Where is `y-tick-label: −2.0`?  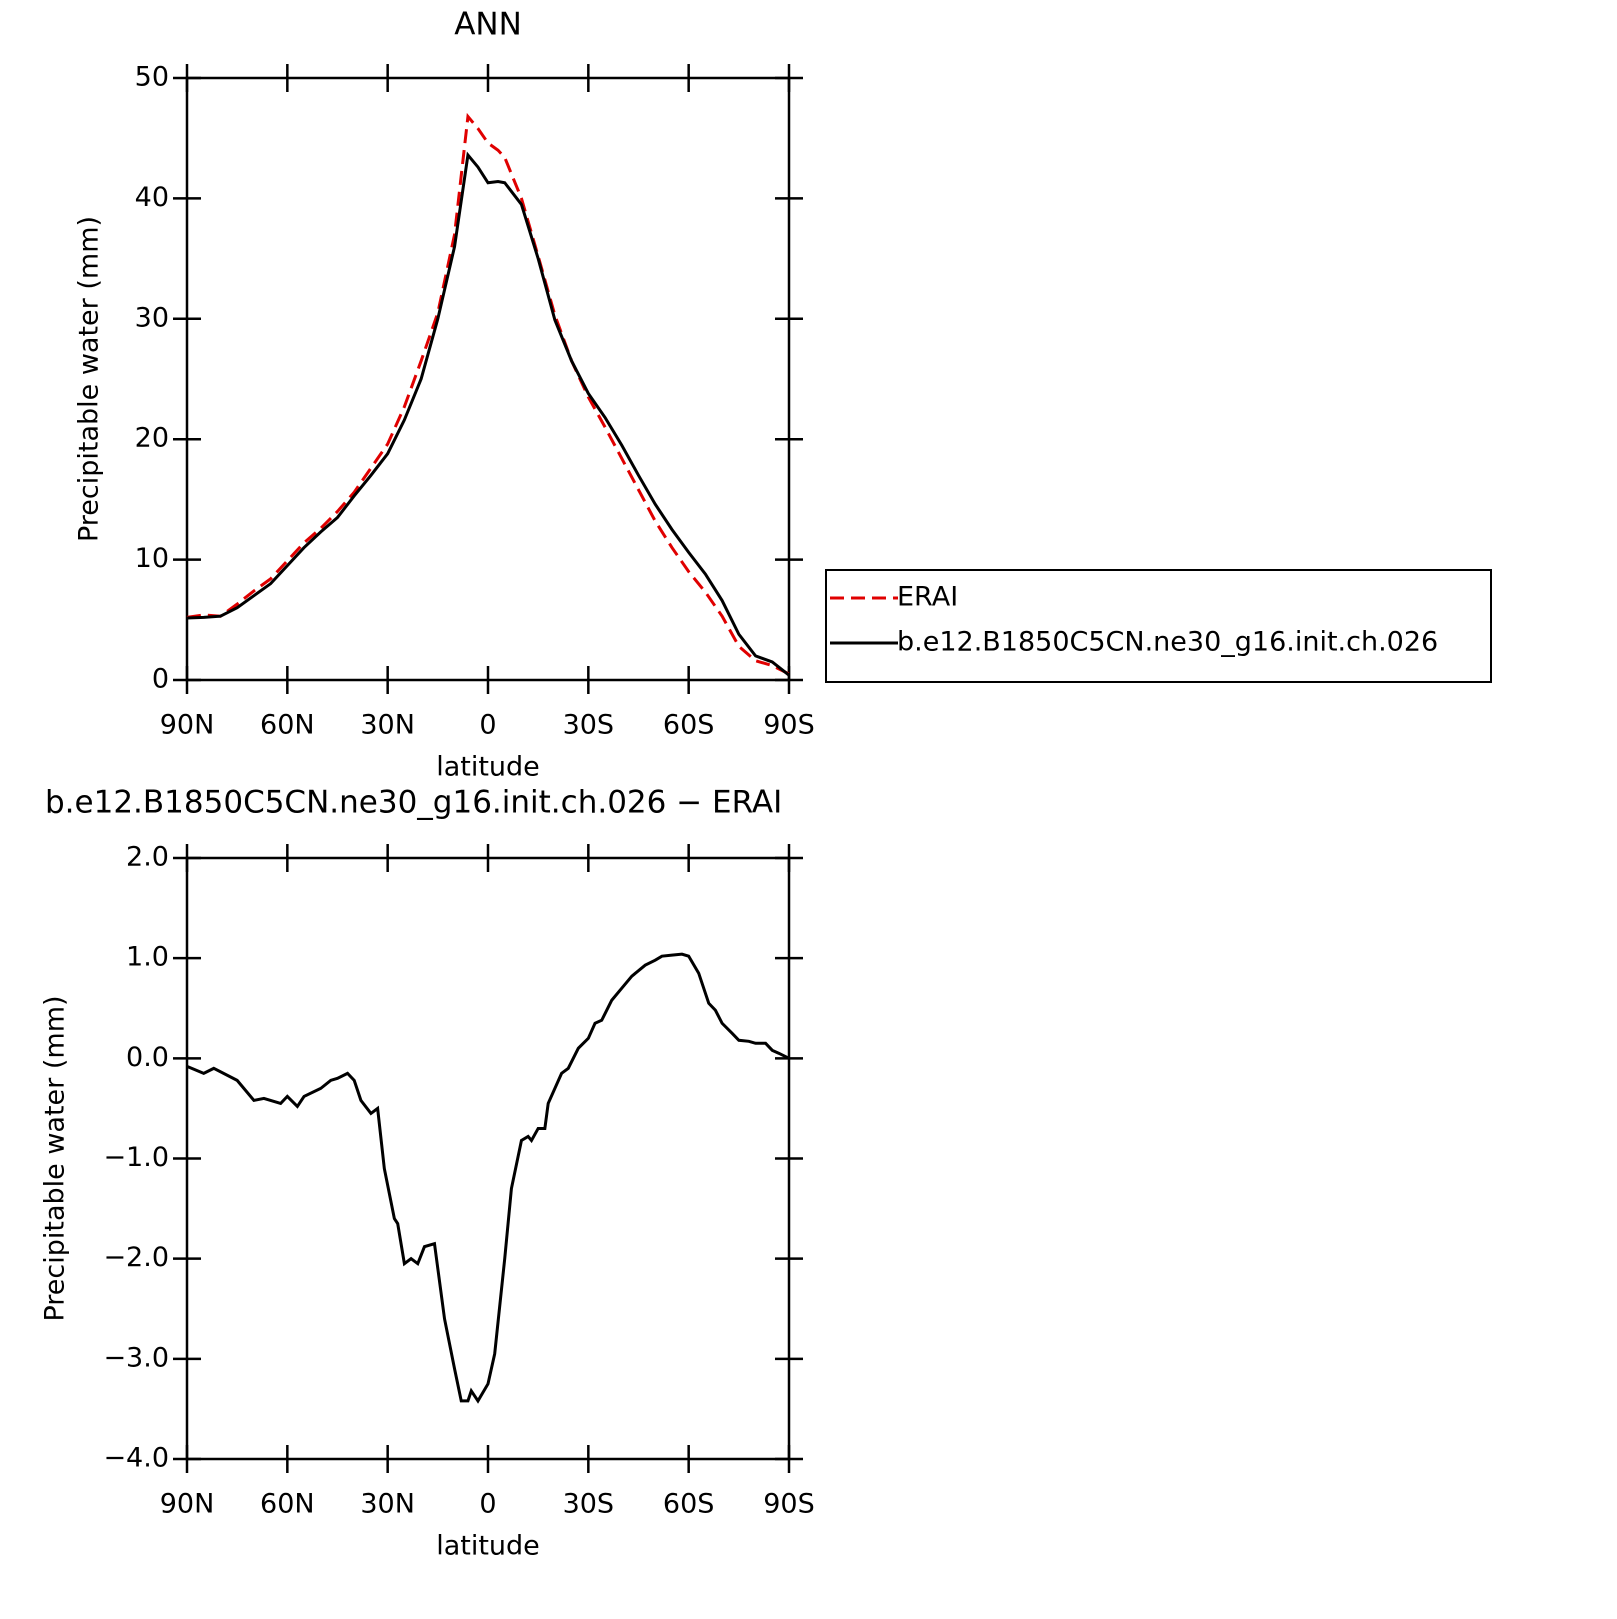 y-tick-label: −2.0 is located at coordinates (136, 1257).